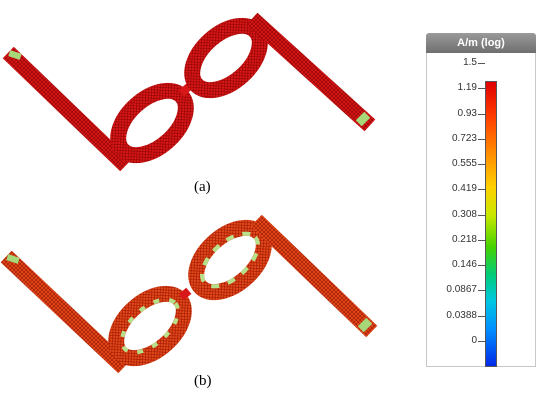  I want to click on legend-tick-label: 0.0388, so click(461, 315).